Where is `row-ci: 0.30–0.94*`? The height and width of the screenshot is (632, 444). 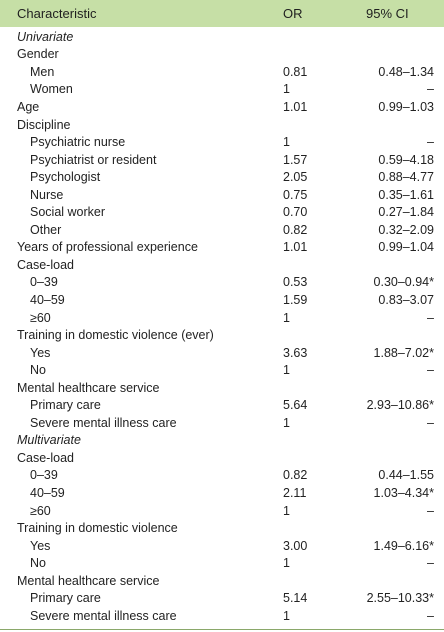 row-ci: 0.30–0.94* is located at coordinates (403, 282).